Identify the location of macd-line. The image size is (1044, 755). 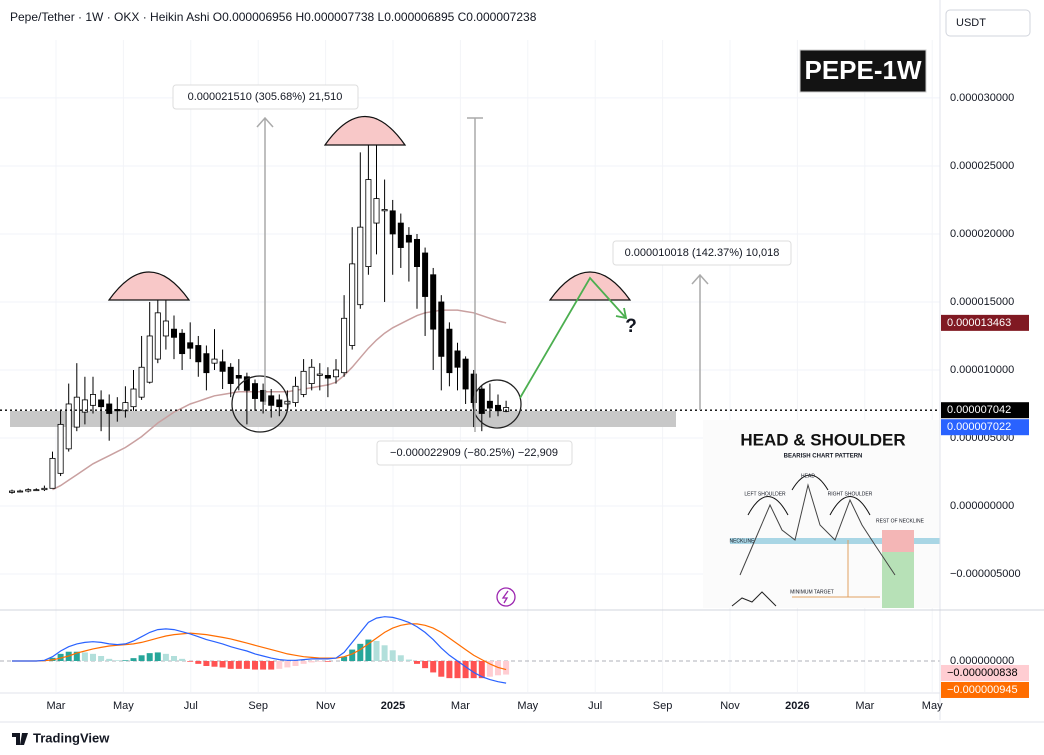
(259, 650).